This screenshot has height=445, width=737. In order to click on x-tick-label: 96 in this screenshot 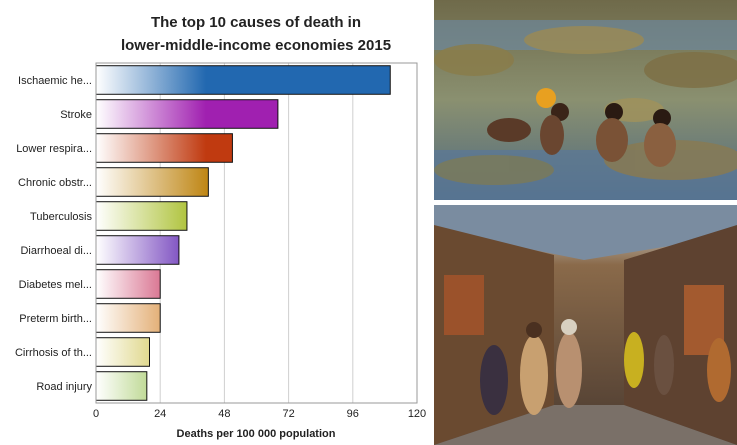, I will do `click(353, 414)`.